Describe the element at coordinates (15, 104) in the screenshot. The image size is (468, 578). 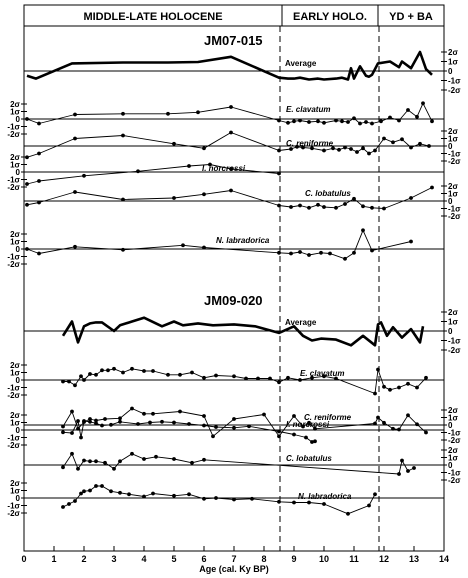
I see `sigma-label-e-clavatum-1-0: 2σ` at that location.